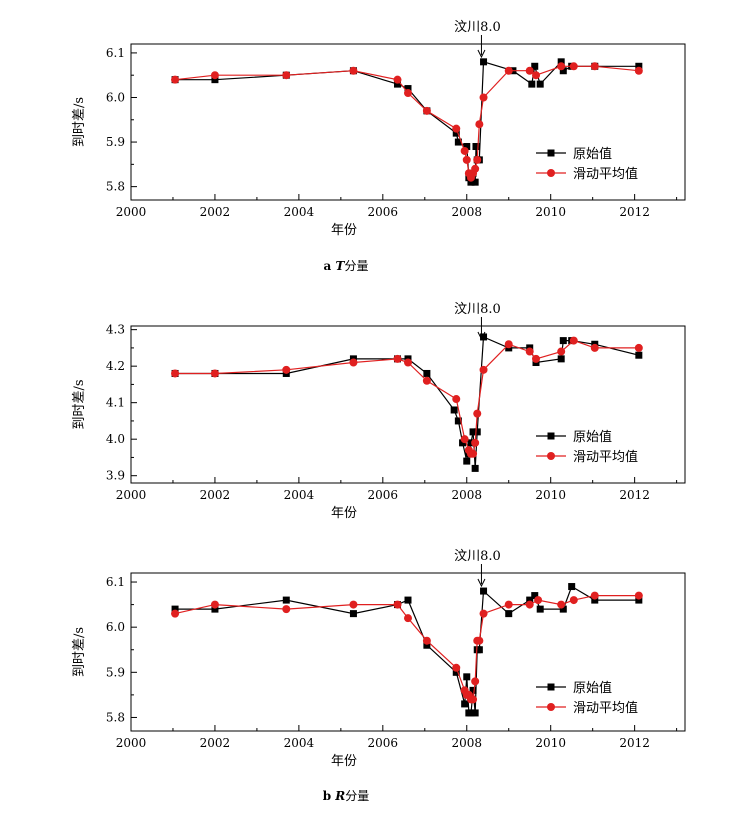 This screenshot has height=818, width=729. I want to click on legend-marker-circle, so click(551, 456).